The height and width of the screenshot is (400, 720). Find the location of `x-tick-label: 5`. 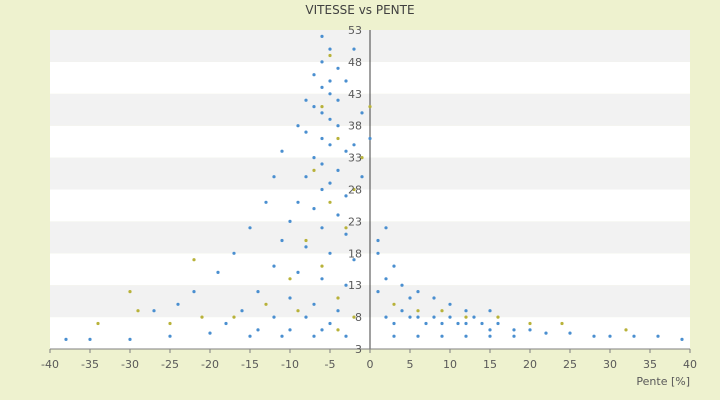

x-tick-label: 5 is located at coordinates (410, 364).